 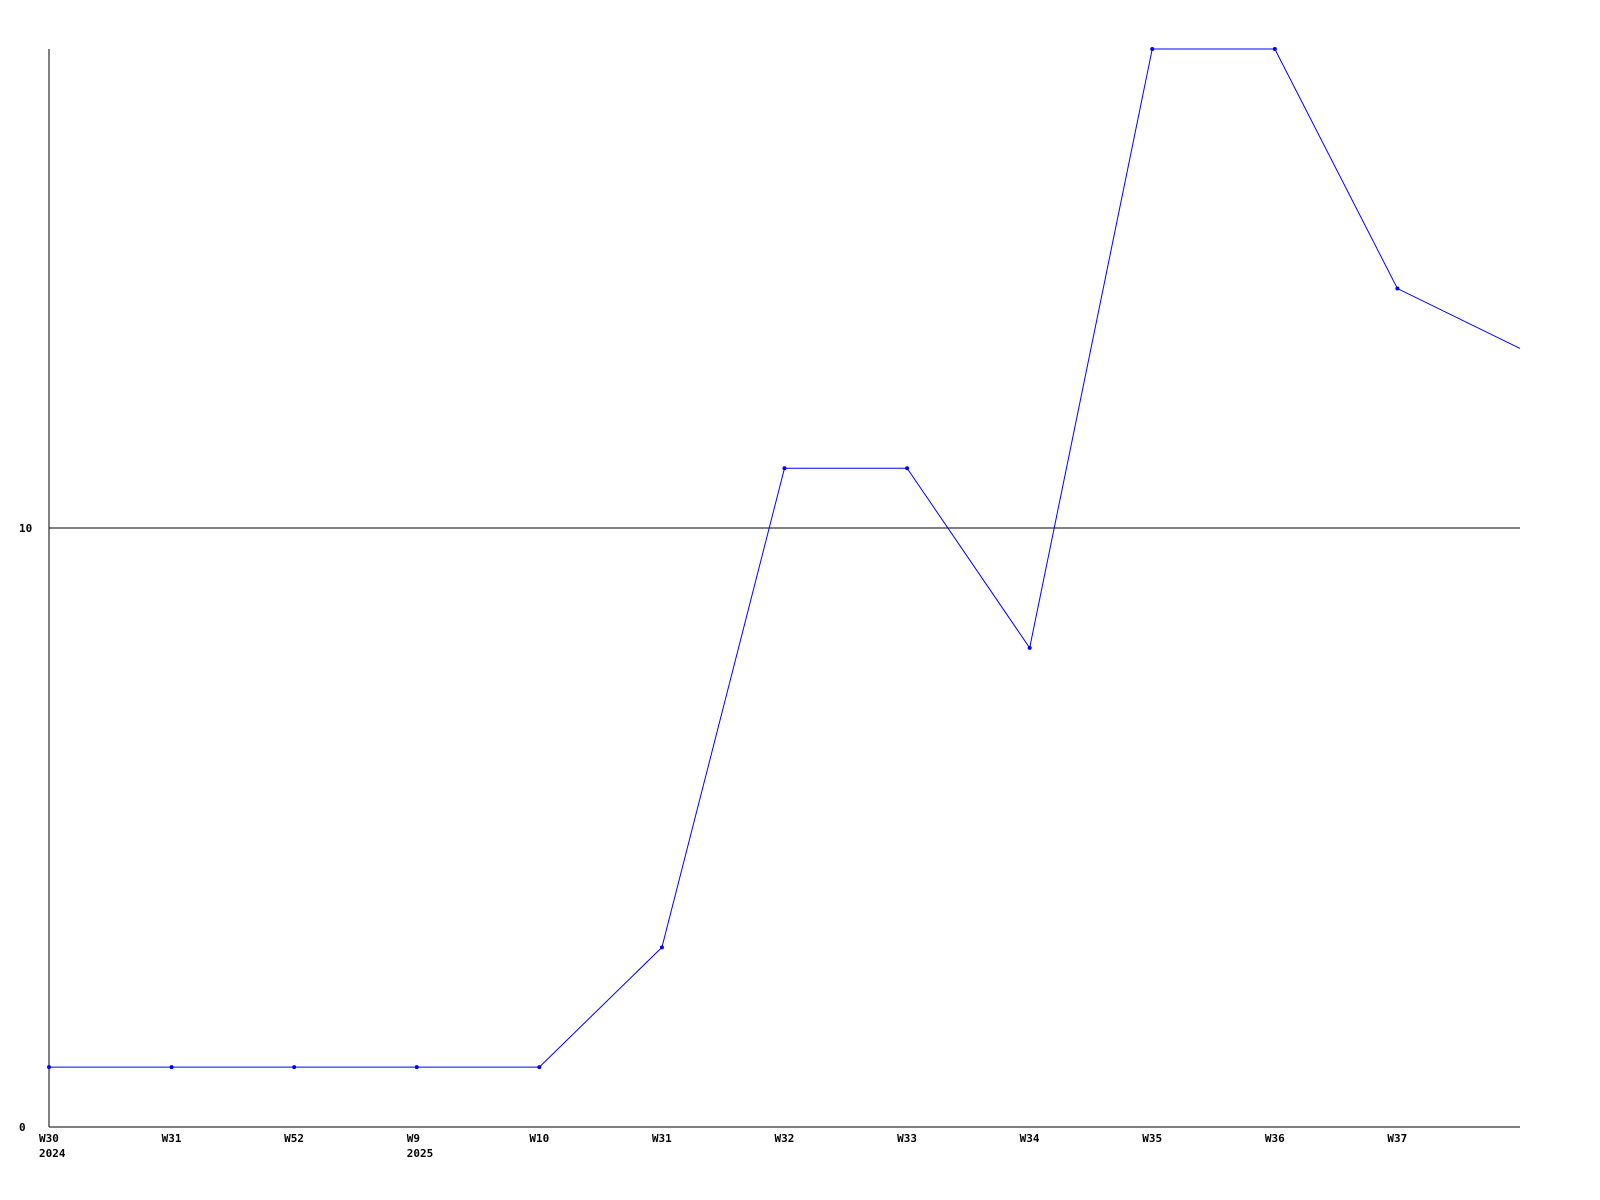 What do you see at coordinates (52, 1153) in the screenshot?
I see `x-tick-sublabel: 2024` at bounding box center [52, 1153].